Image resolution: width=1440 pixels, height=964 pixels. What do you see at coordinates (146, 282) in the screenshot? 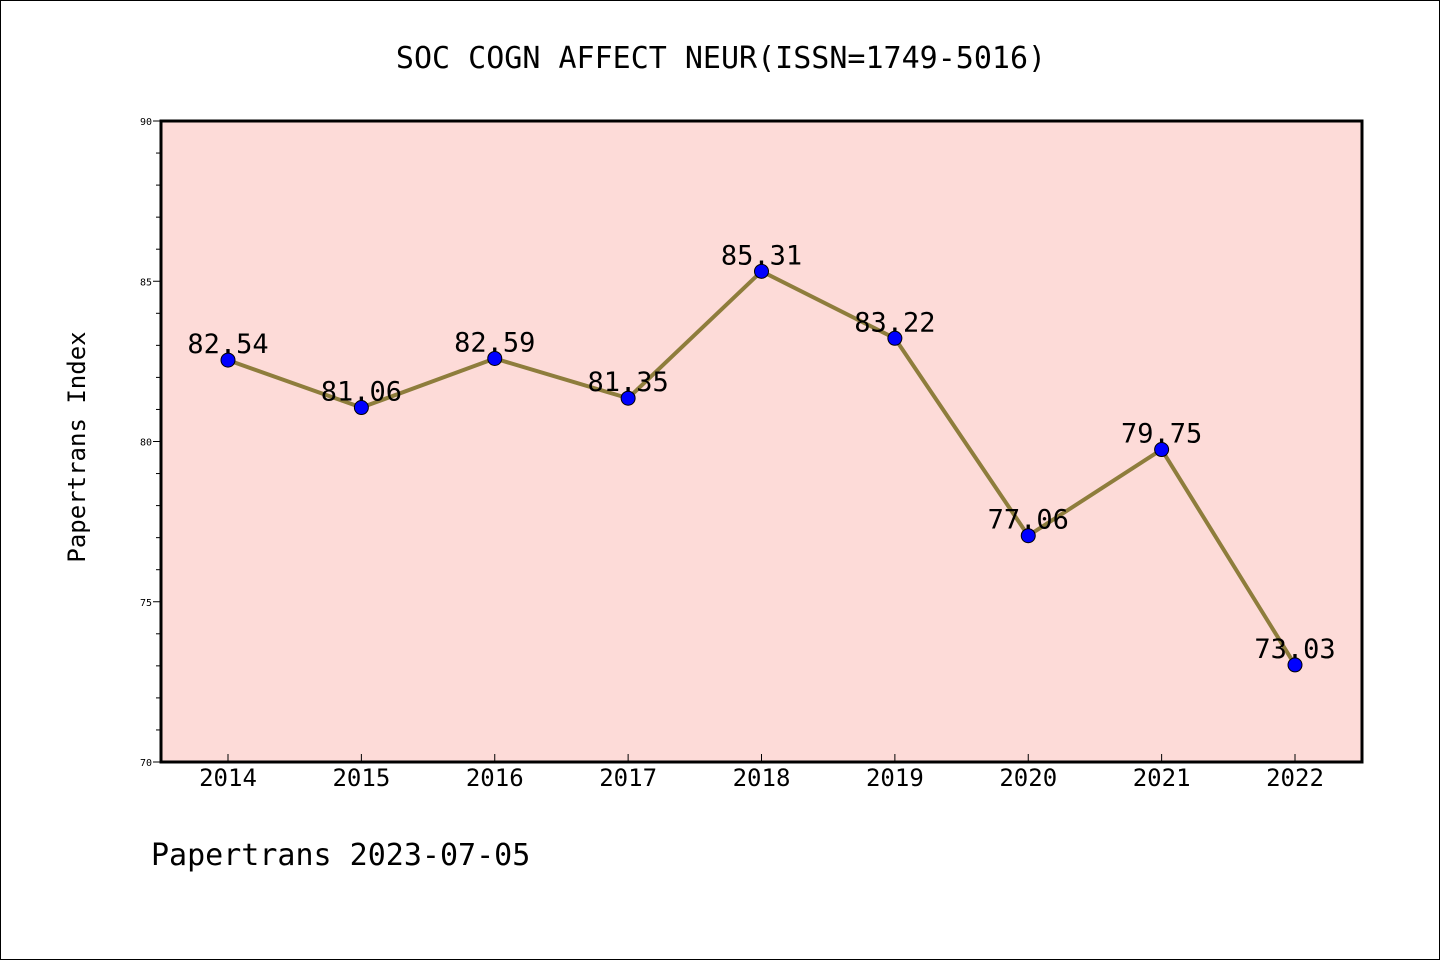
I see `y-tick-label: 85` at bounding box center [146, 282].